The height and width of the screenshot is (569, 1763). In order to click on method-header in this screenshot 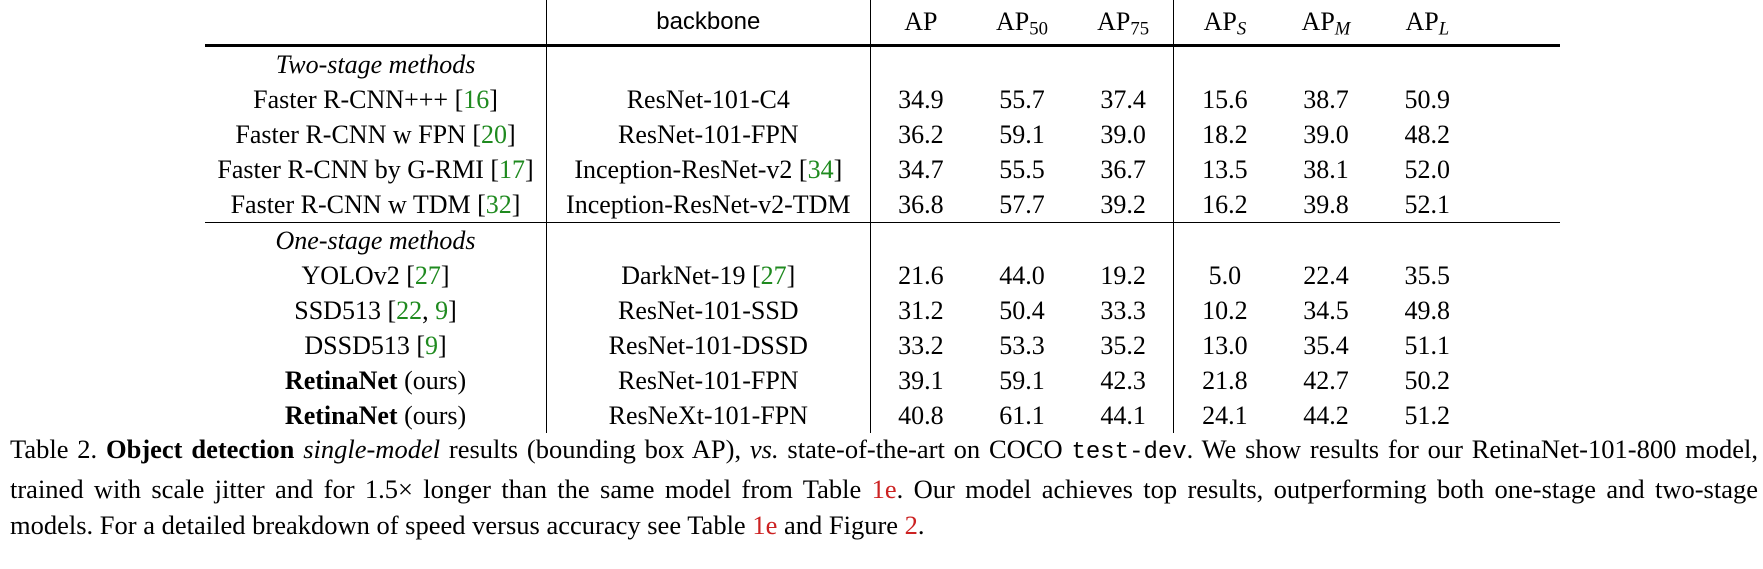, I will do `click(376, 23)`.